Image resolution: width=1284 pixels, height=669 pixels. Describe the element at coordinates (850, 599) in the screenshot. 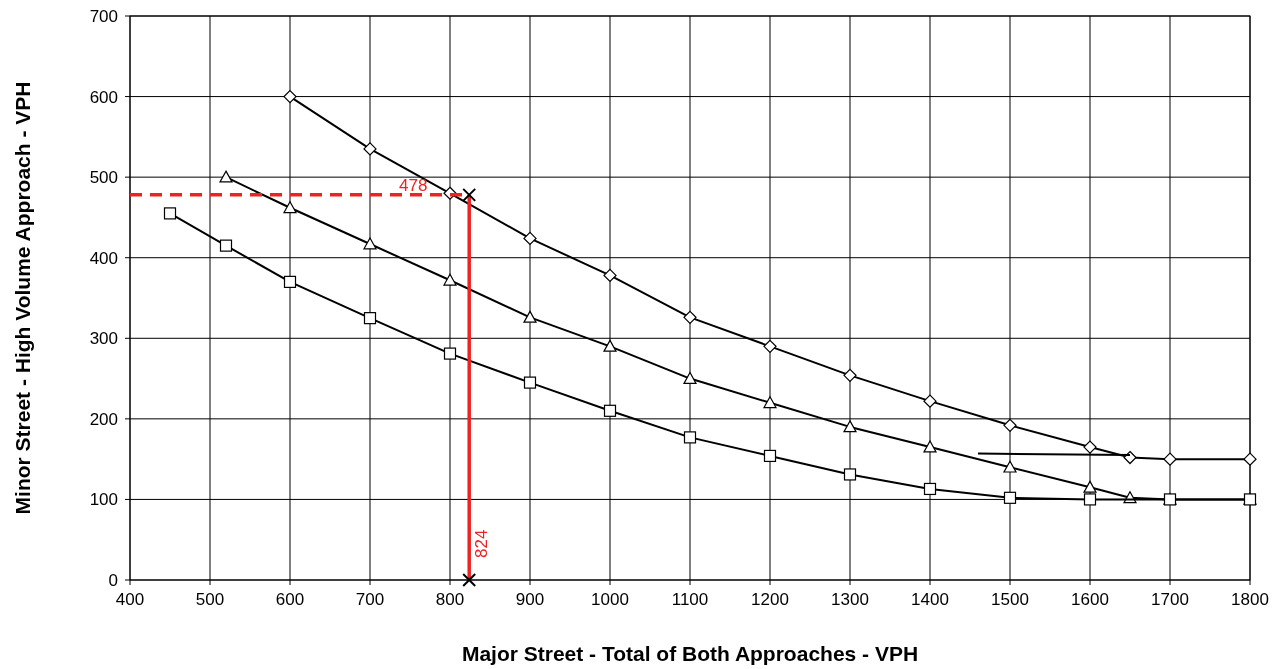

I see `x-tick-label: 1300` at that location.